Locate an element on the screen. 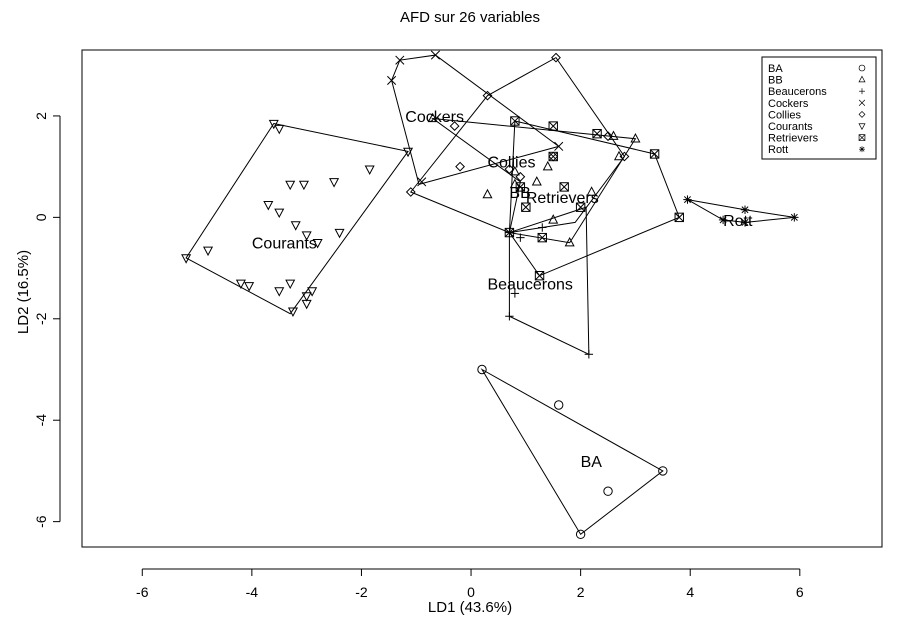 The height and width of the screenshot is (624, 899). group-label-cockers: Cockers is located at coordinates (434, 117).